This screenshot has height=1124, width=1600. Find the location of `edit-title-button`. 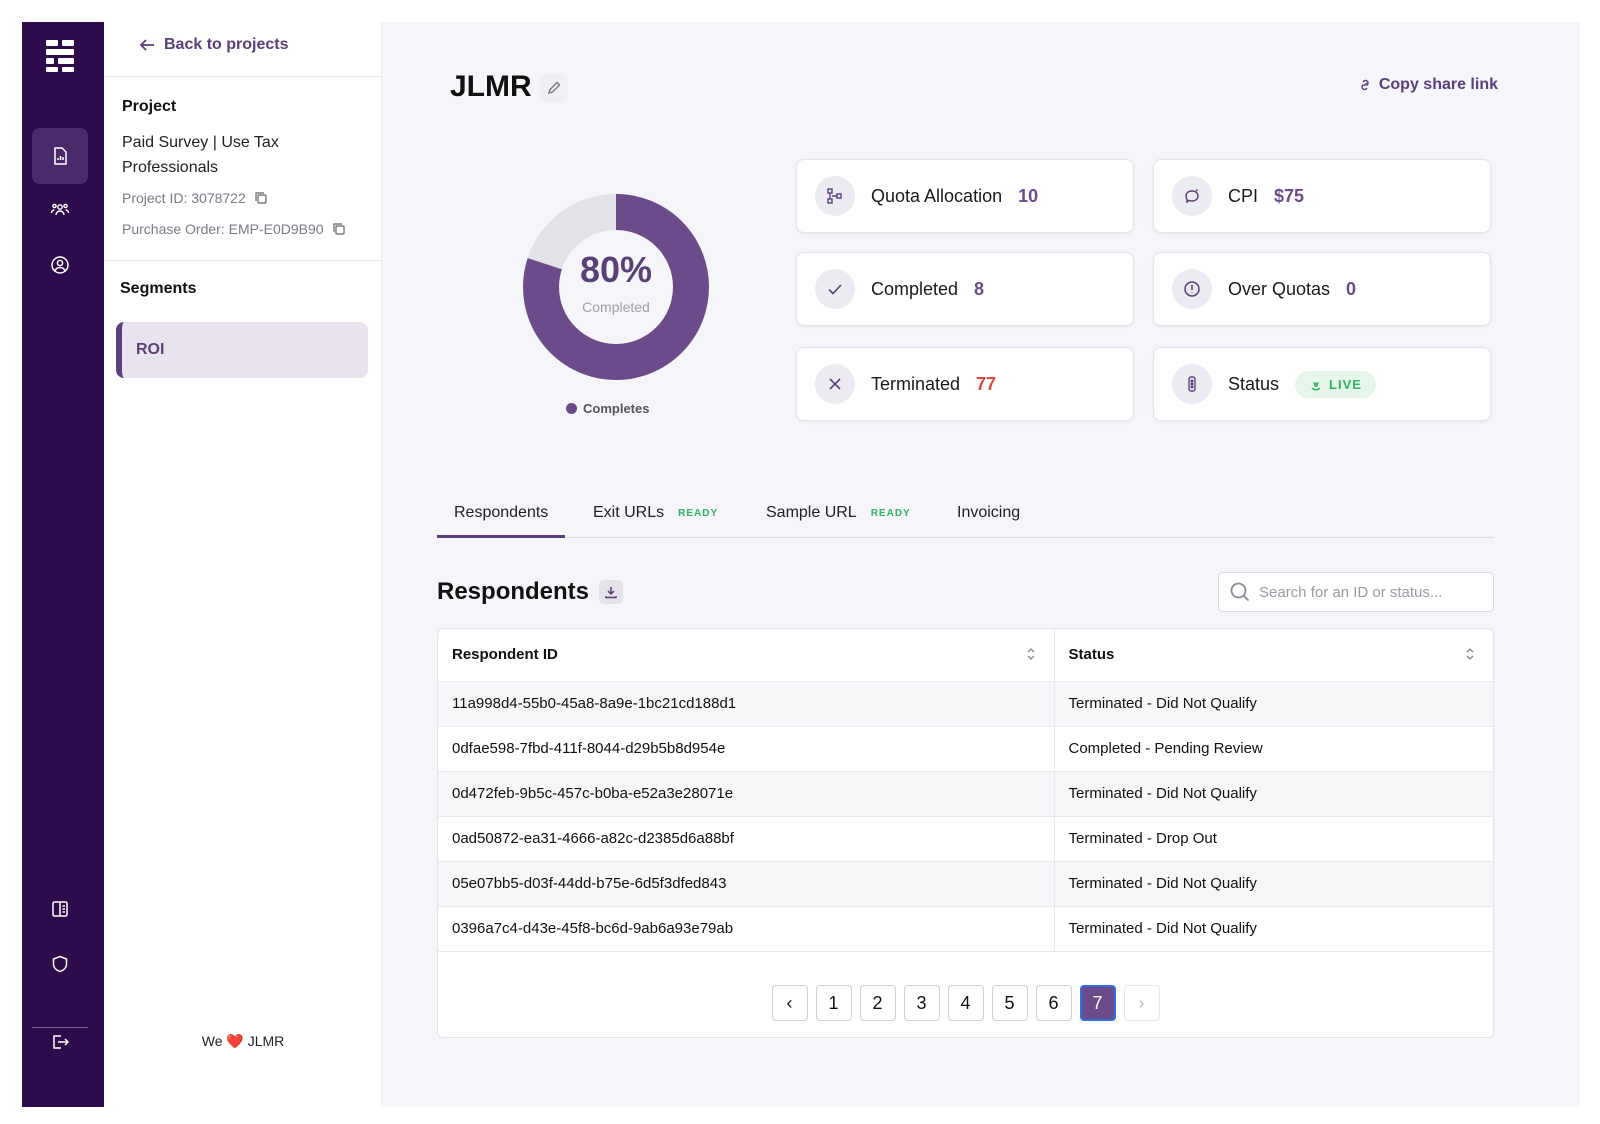

edit-title-button is located at coordinates (554, 88).